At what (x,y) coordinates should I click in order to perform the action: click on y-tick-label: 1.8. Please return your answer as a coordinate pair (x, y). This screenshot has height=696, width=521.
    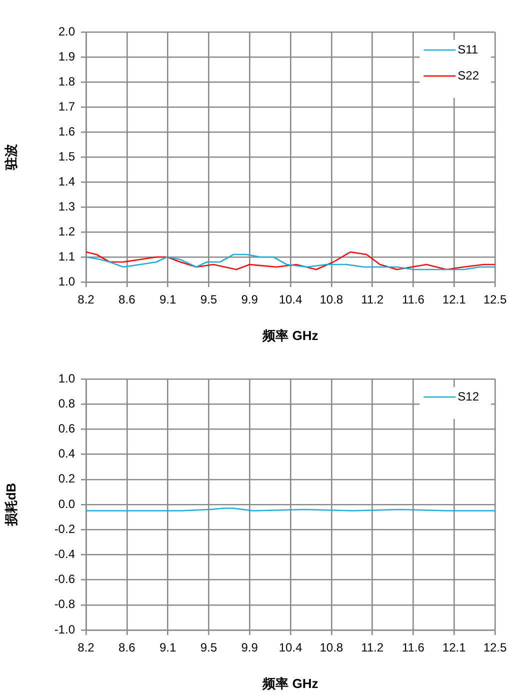
    Looking at the image, I should click on (67, 81).